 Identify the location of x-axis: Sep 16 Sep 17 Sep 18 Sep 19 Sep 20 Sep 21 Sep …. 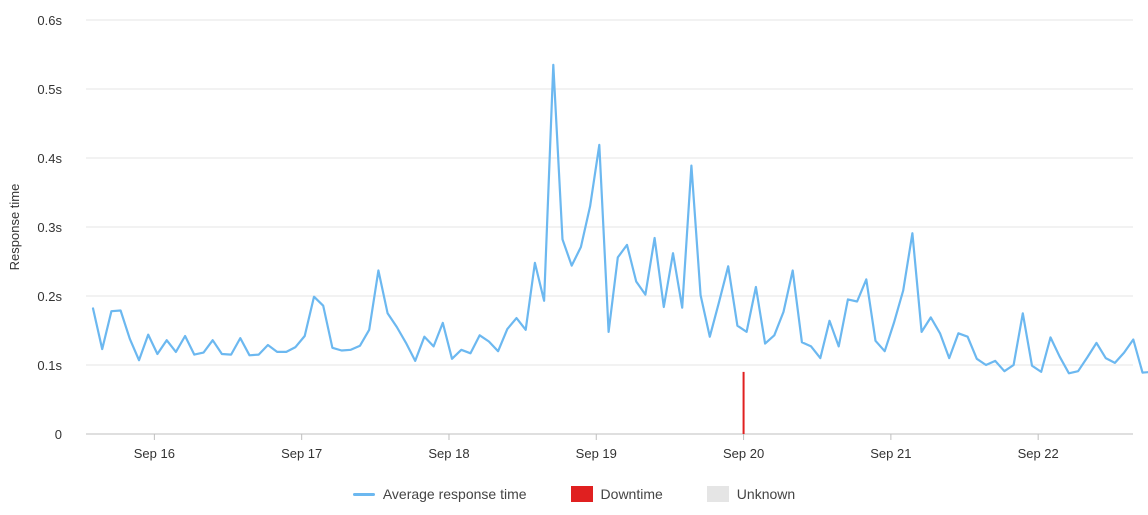
(596, 447).